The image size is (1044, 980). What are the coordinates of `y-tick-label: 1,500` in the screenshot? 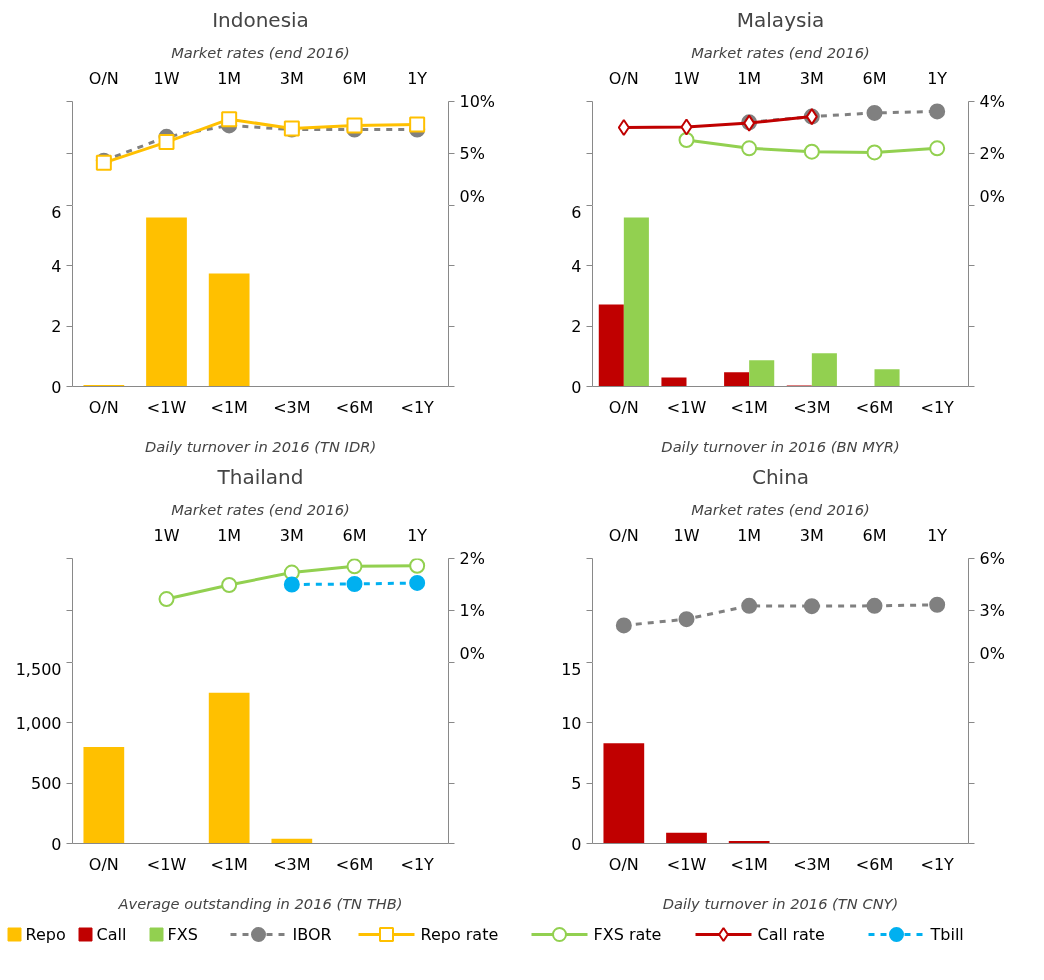 It's located at (38, 669).